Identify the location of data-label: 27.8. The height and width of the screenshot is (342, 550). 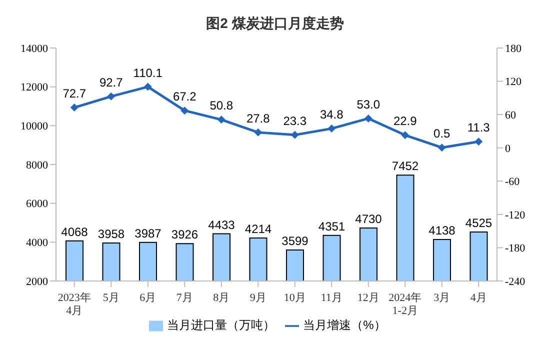
(258, 118).